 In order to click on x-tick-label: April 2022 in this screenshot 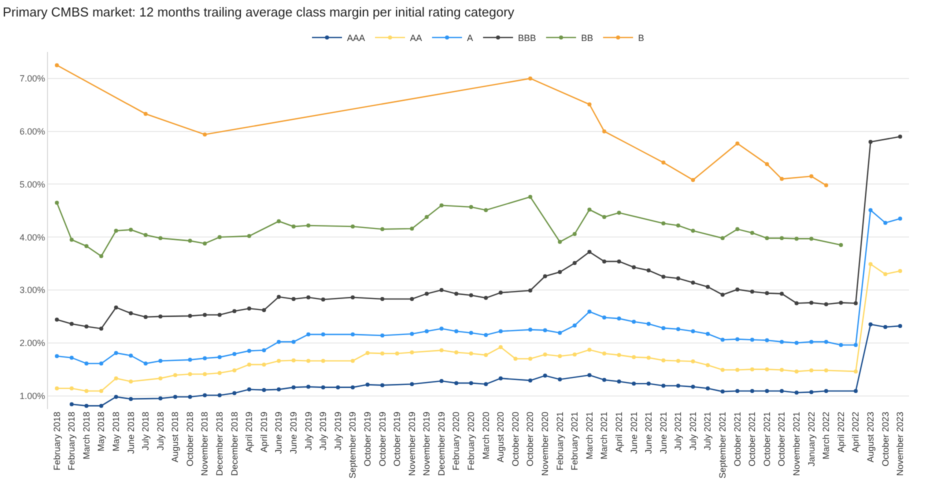, I will do `click(841, 432)`.